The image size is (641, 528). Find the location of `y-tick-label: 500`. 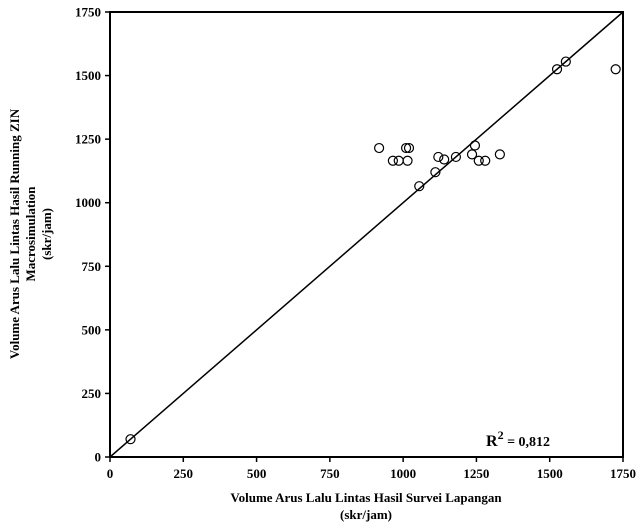

y-tick-label: 500 is located at coordinates (92, 329).